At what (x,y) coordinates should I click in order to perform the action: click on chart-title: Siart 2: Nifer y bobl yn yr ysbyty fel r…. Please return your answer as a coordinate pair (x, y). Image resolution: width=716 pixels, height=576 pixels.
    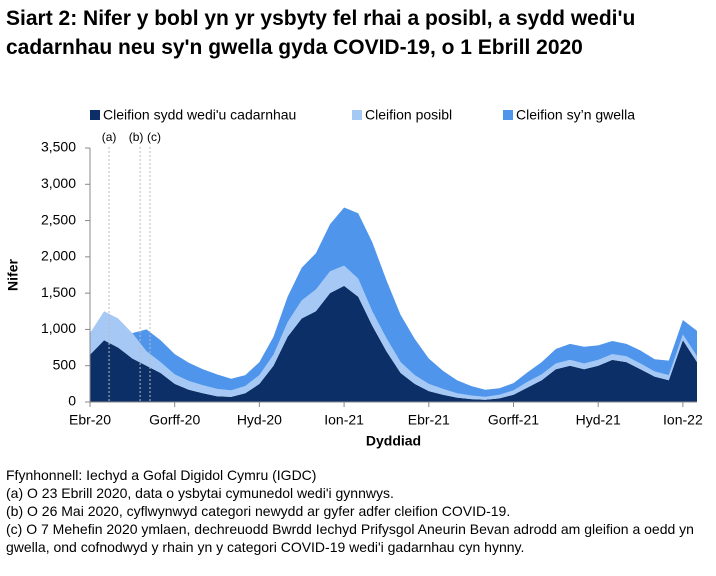
    Looking at the image, I should click on (321, 33).